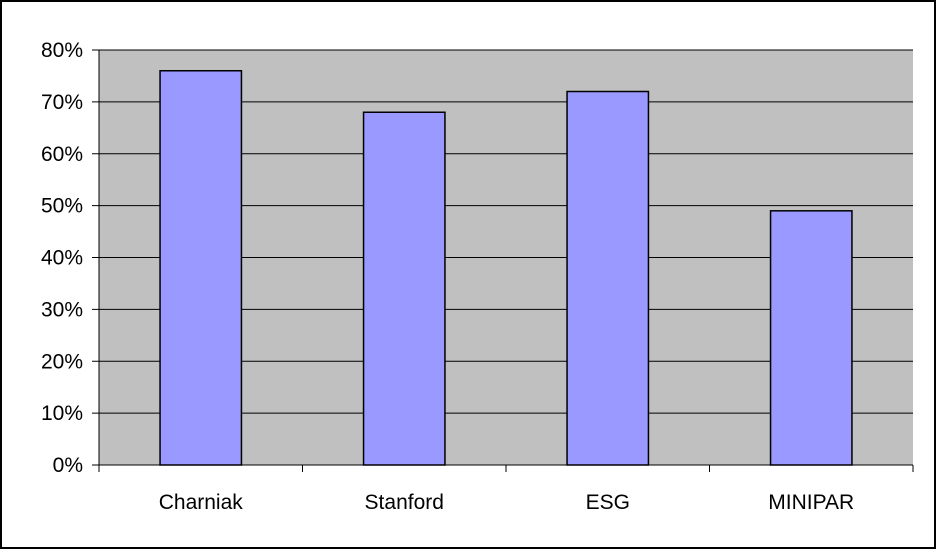  What do you see at coordinates (404, 288) in the screenshot?
I see `bar-stanford` at bounding box center [404, 288].